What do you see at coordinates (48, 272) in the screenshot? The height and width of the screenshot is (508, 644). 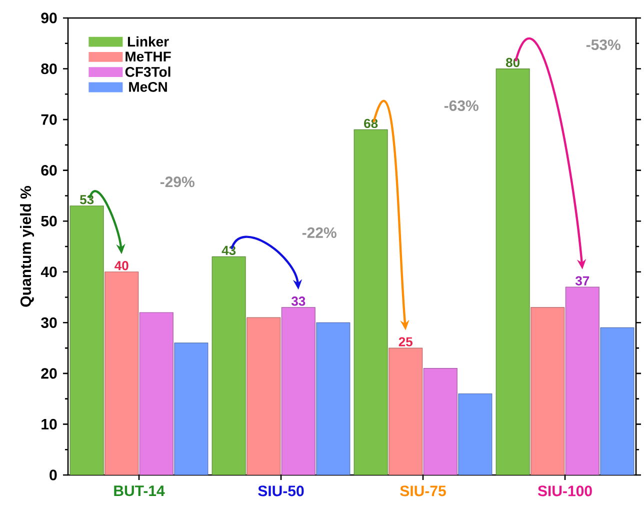 I see `y-tick-label: 40` at bounding box center [48, 272].